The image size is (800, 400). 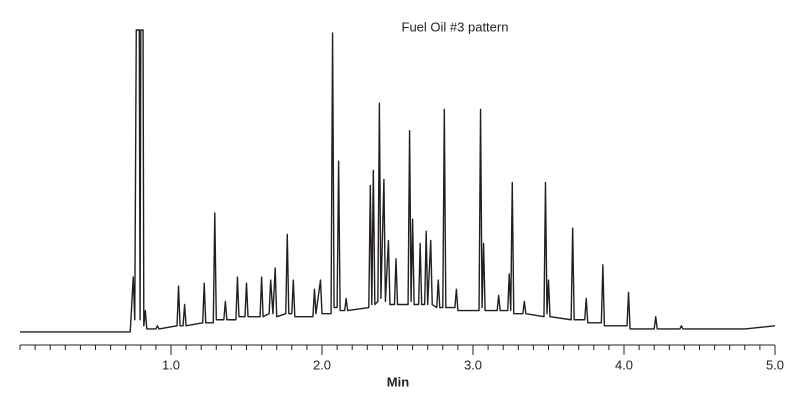 I want to click on x-tick-label: 2.0, so click(x=322, y=364).